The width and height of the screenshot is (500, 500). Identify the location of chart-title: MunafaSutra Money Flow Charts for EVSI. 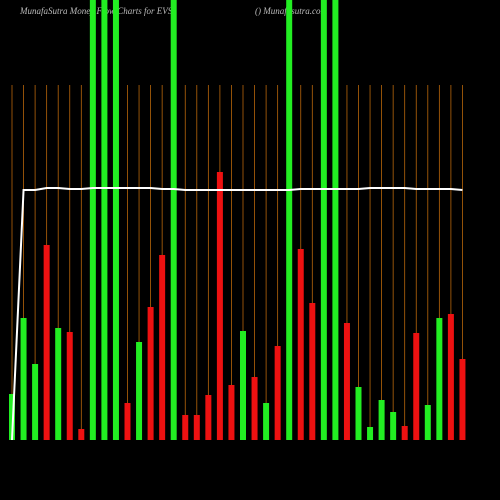
(97, 11).